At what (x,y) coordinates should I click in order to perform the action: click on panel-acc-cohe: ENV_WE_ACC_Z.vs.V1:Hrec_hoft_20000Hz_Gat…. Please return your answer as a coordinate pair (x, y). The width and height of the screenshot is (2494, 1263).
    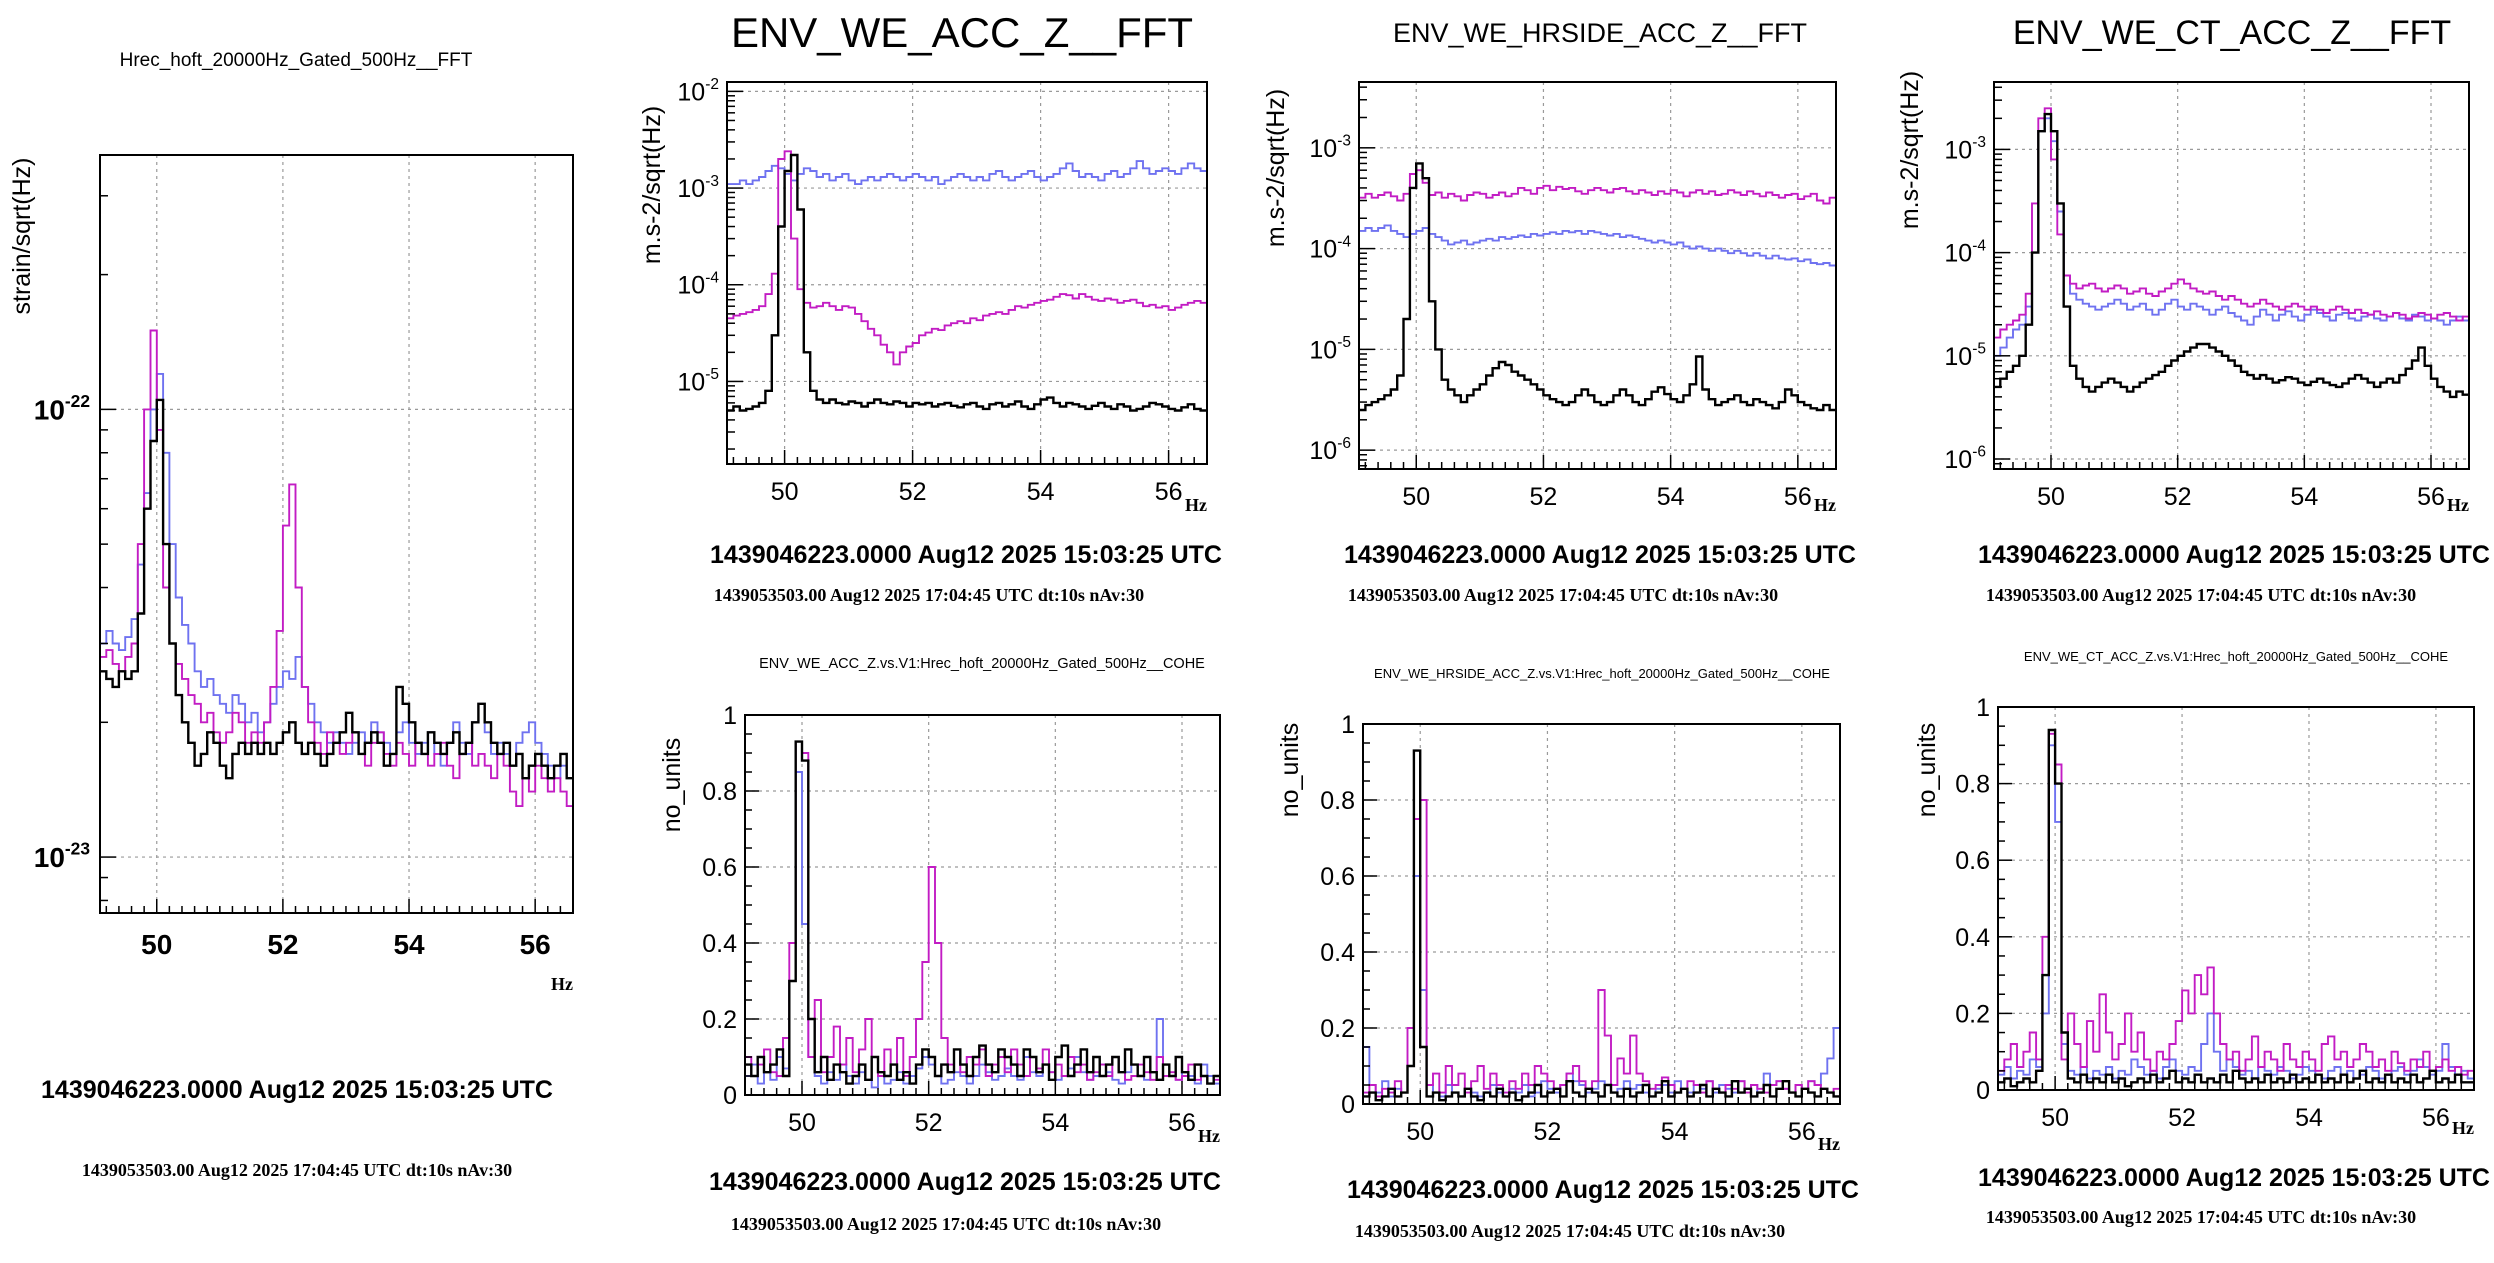
    Looking at the image, I should click on (939, 945).